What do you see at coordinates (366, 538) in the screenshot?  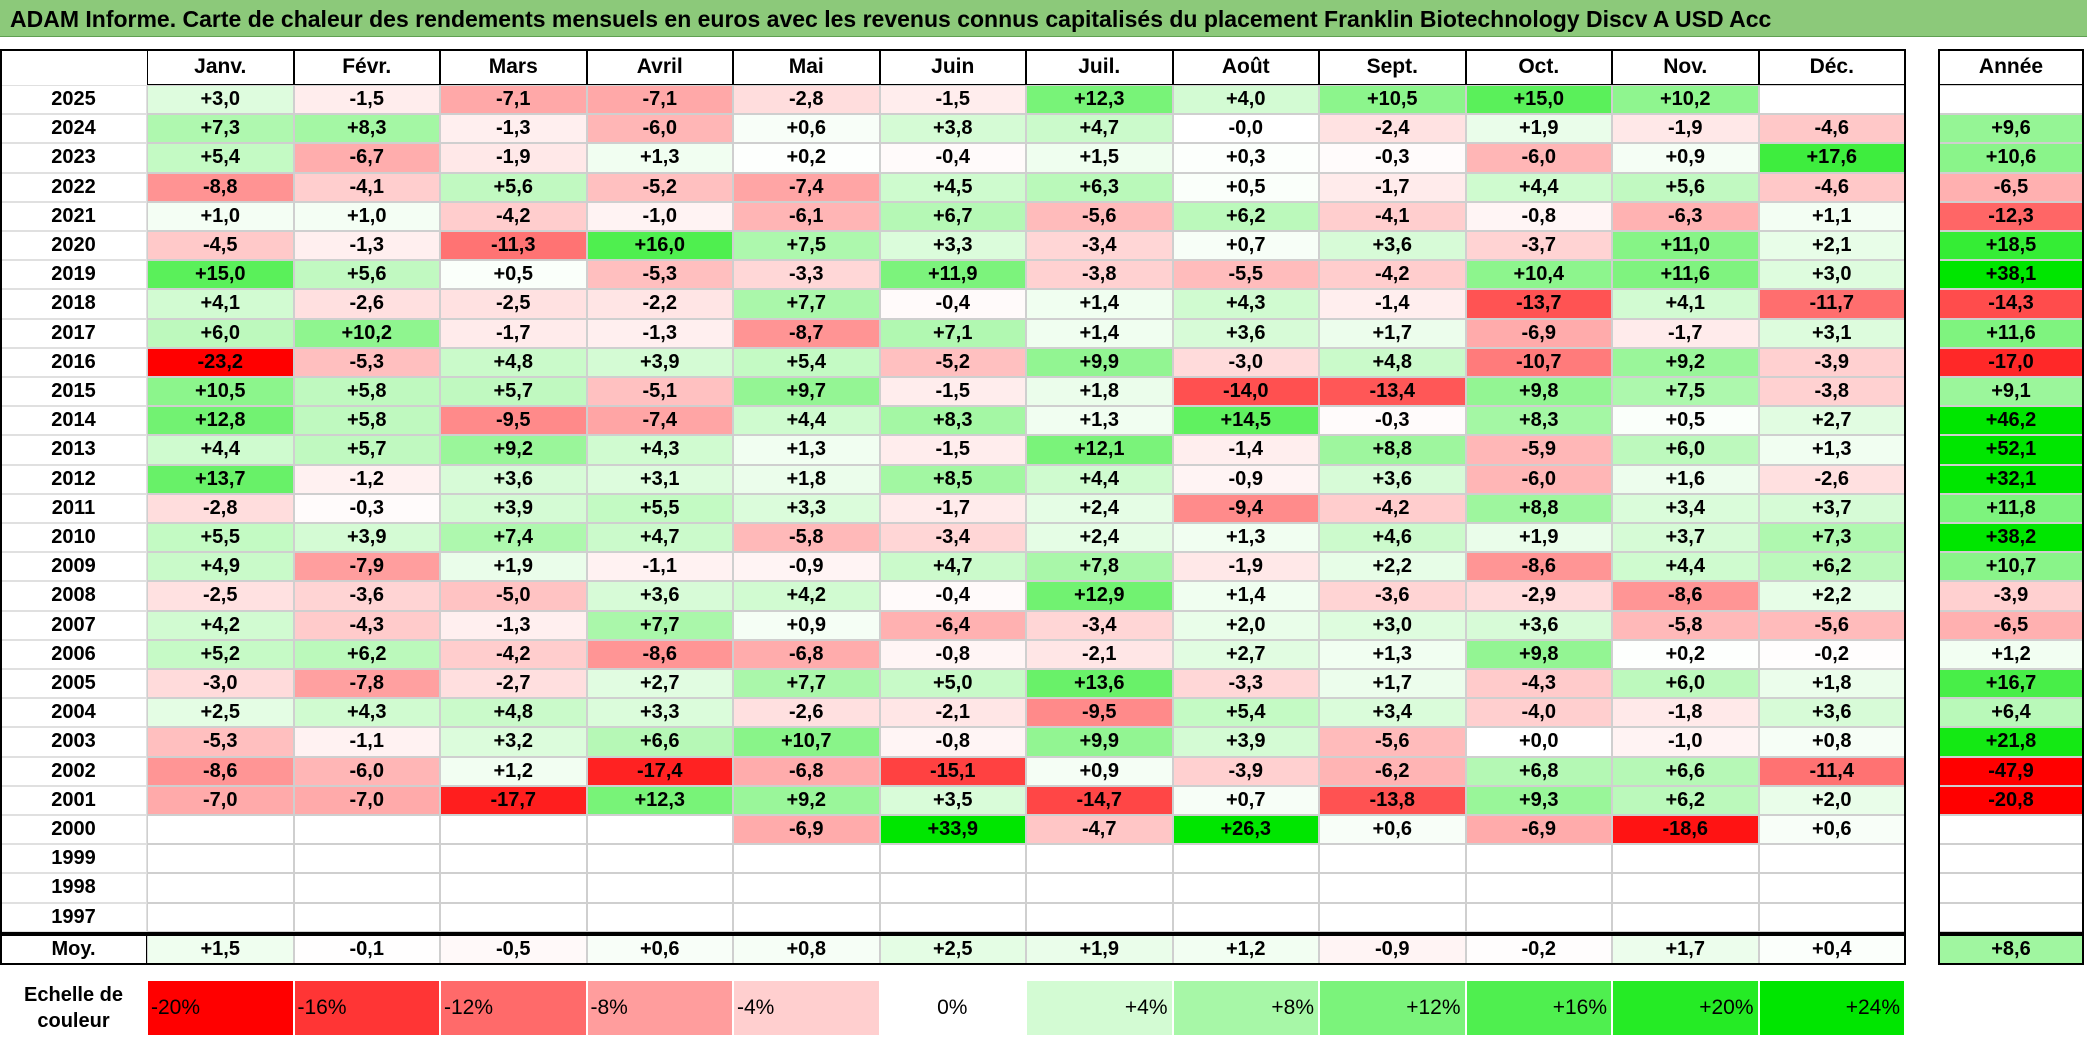 I see `heatmap-cell: +3,9` at bounding box center [366, 538].